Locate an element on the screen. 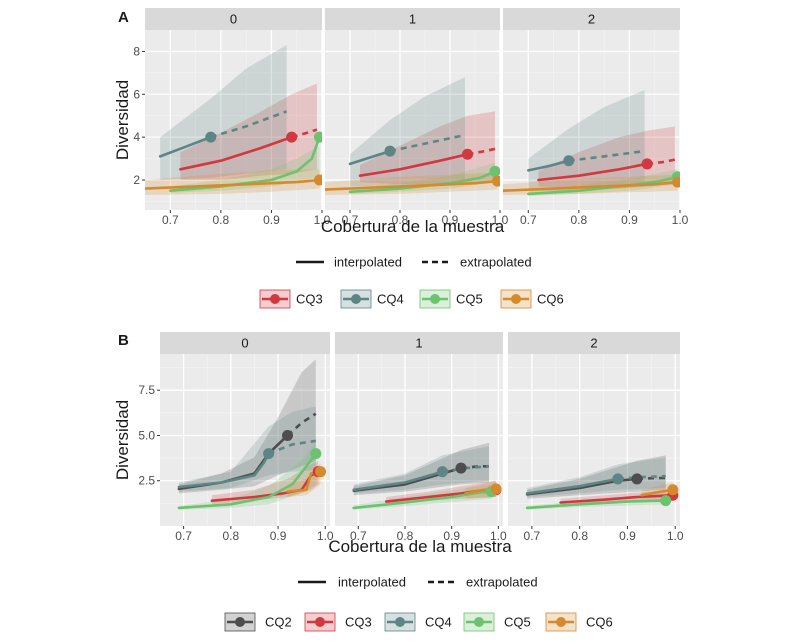  linetype-legend: interpolated extrapolated is located at coordinates (418, 582).